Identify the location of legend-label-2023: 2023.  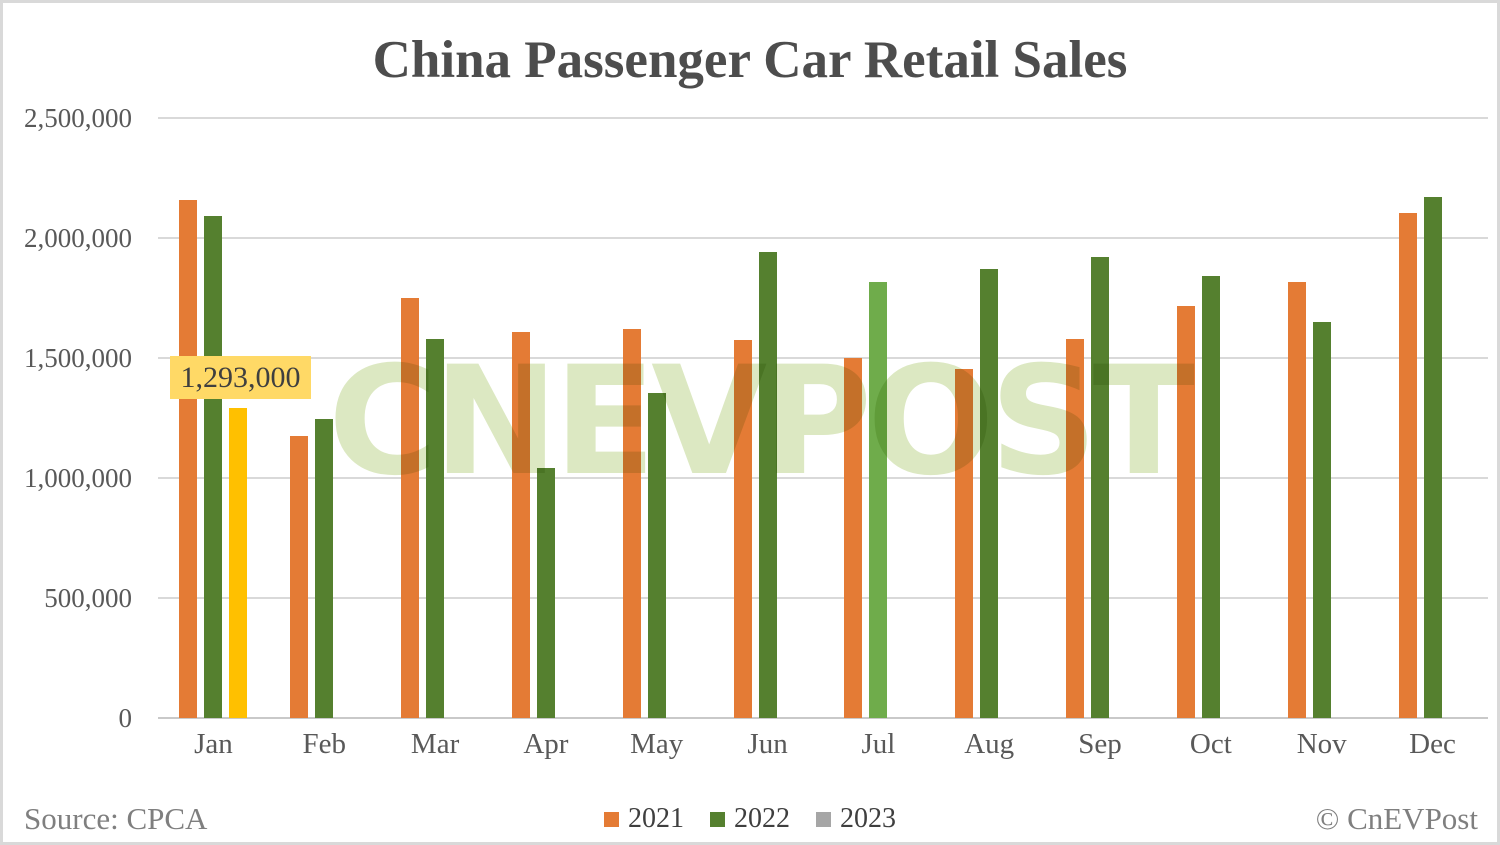
(868, 818).